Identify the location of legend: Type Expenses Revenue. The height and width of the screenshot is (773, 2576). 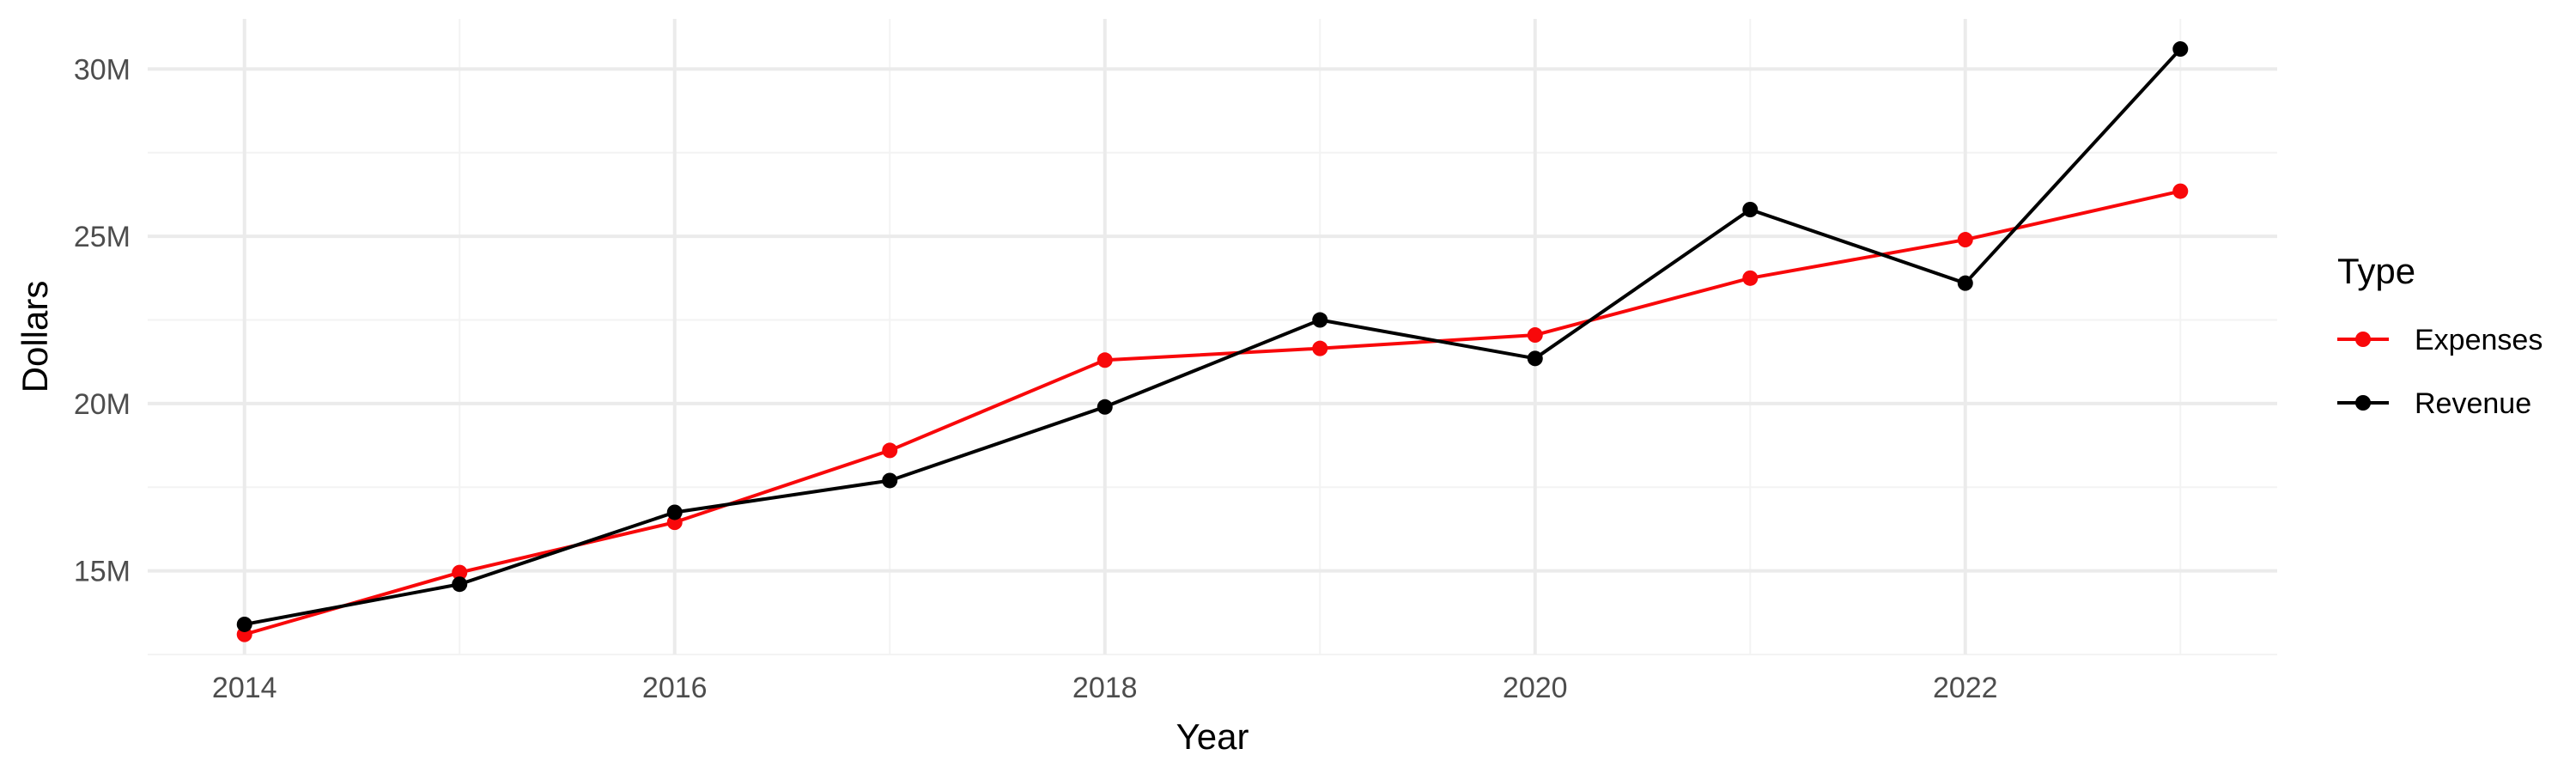
(2440, 335).